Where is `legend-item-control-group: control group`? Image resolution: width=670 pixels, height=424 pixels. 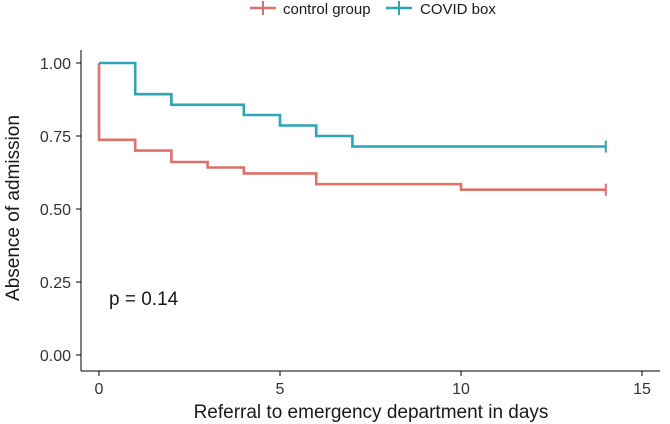 legend-item-control-group: control group is located at coordinates (310, 9).